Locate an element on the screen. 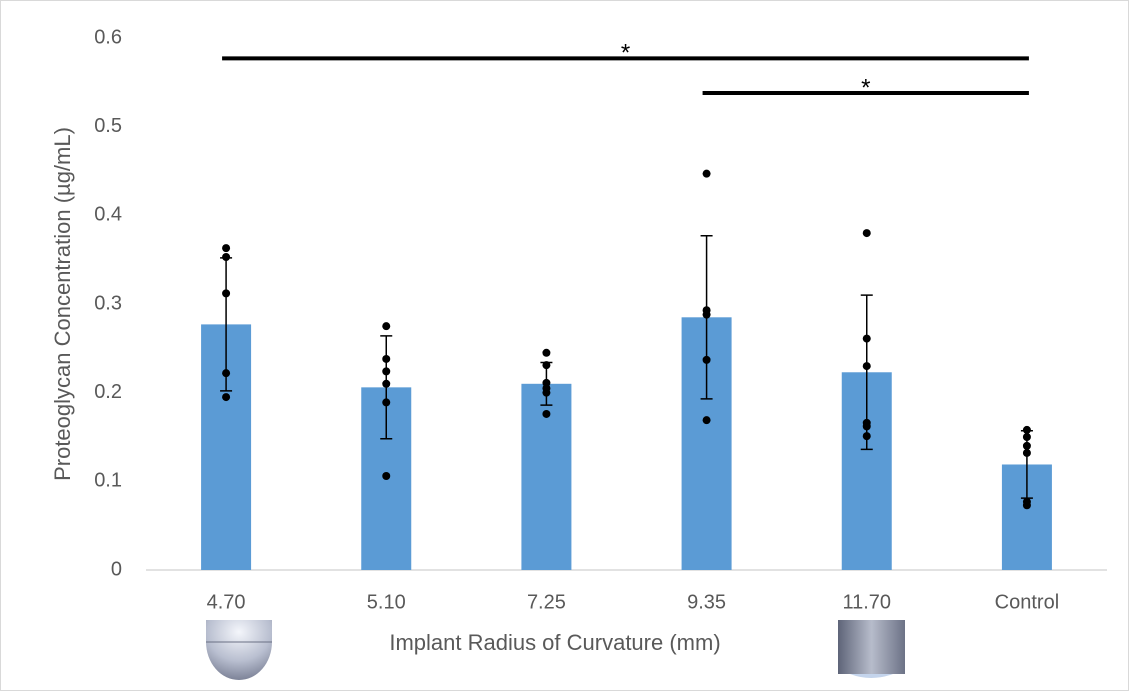  x-tick-label: Control is located at coordinates (1027, 602).